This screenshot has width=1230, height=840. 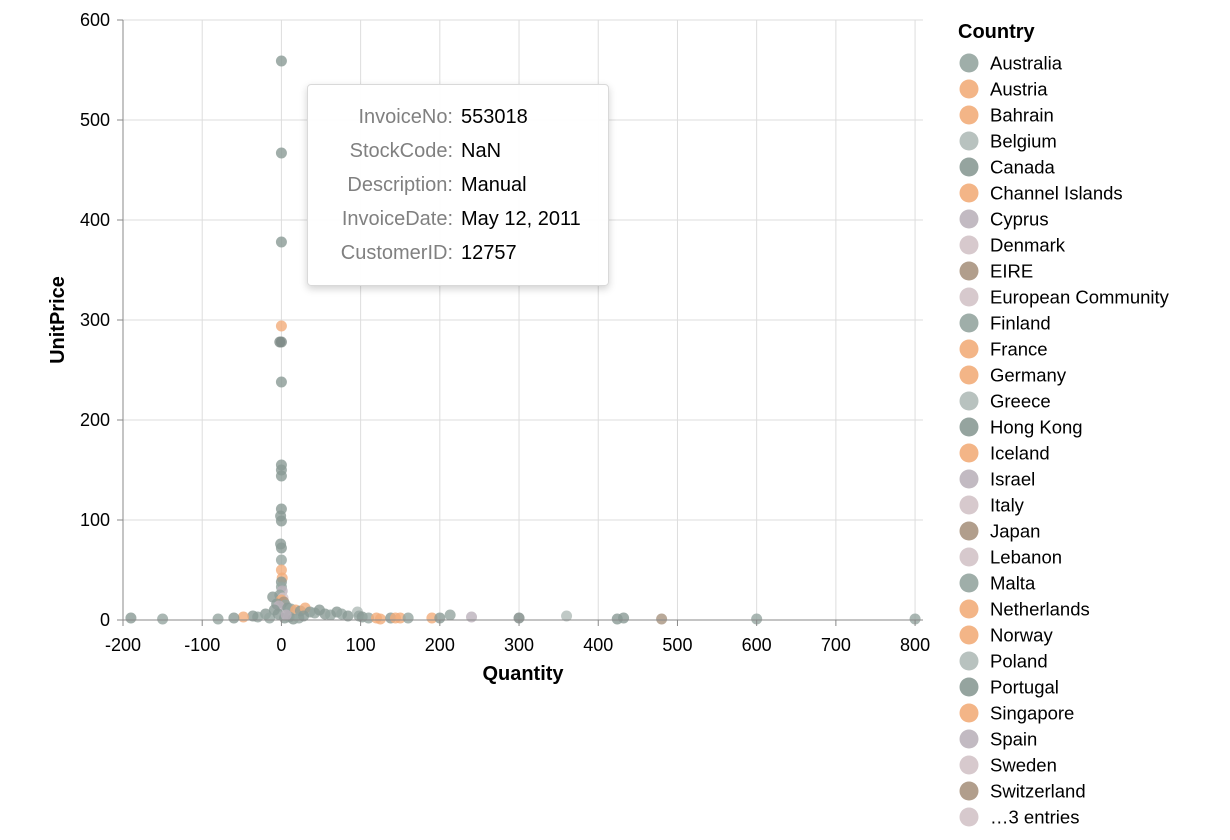 I want to click on tooltip-row-description: Description: Manual, so click(x=458, y=189).